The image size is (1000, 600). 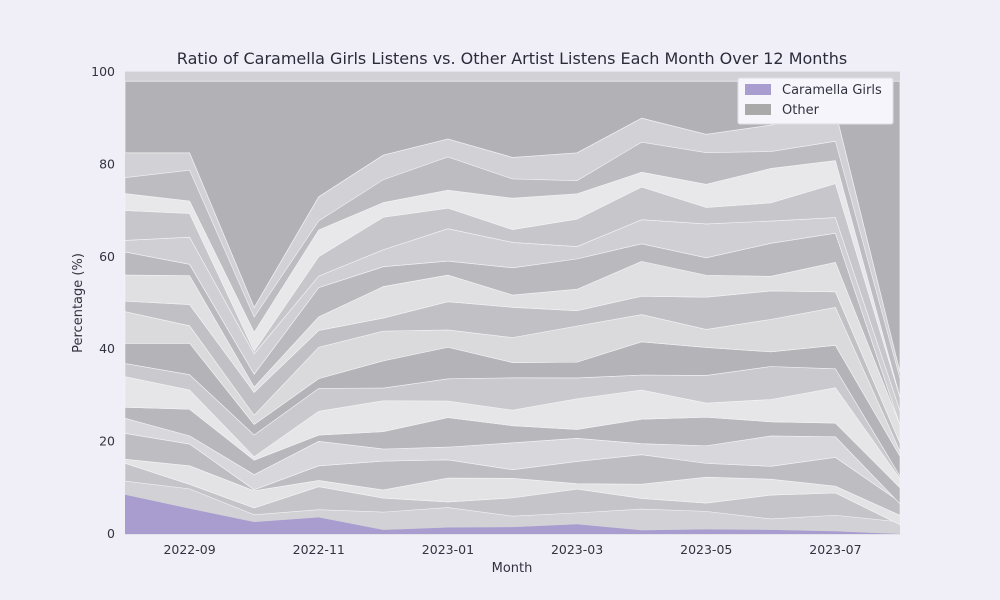 I want to click on legend-swatch-other, so click(x=758, y=109).